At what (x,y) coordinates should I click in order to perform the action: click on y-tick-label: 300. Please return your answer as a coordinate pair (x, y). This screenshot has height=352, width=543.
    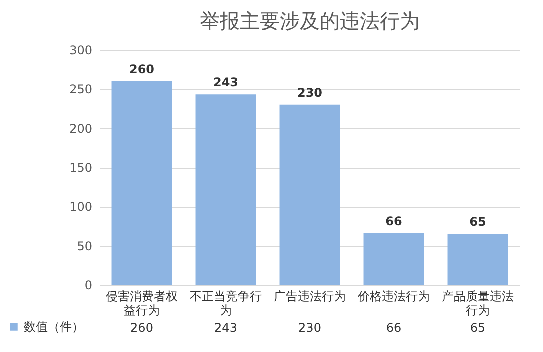
    Looking at the image, I should click on (81, 51).